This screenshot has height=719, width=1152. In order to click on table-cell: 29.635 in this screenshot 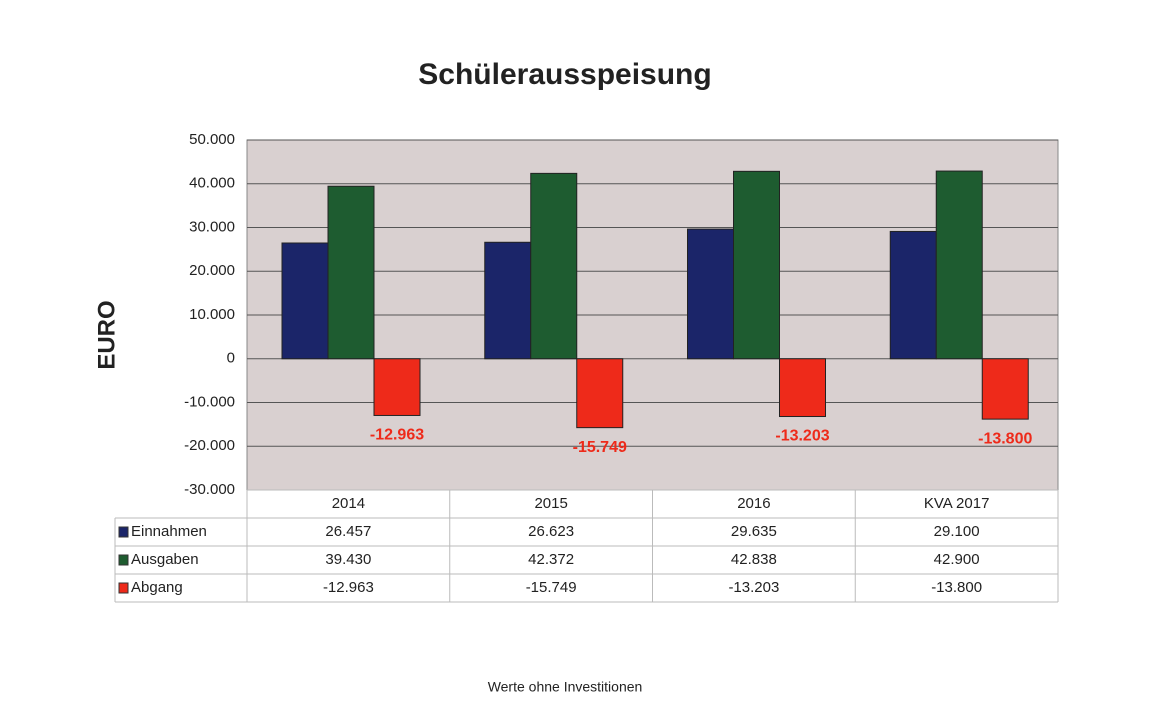, I will do `click(754, 531)`.